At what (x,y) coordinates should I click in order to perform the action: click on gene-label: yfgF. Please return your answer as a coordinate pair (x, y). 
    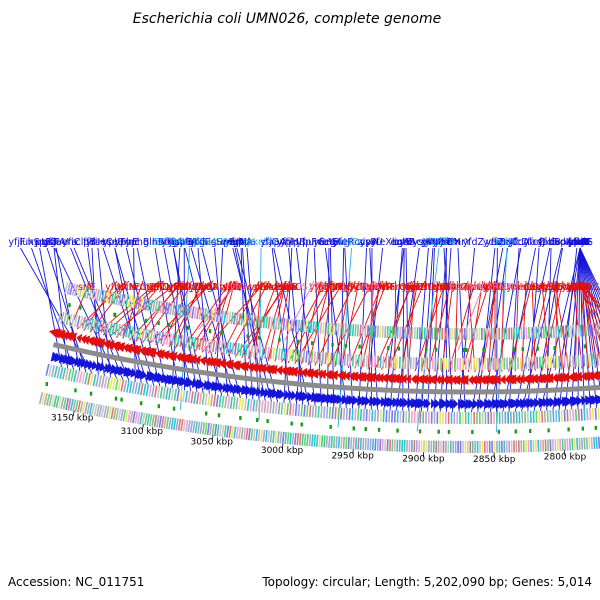
    Looking at the image, I should click on (319, 287).